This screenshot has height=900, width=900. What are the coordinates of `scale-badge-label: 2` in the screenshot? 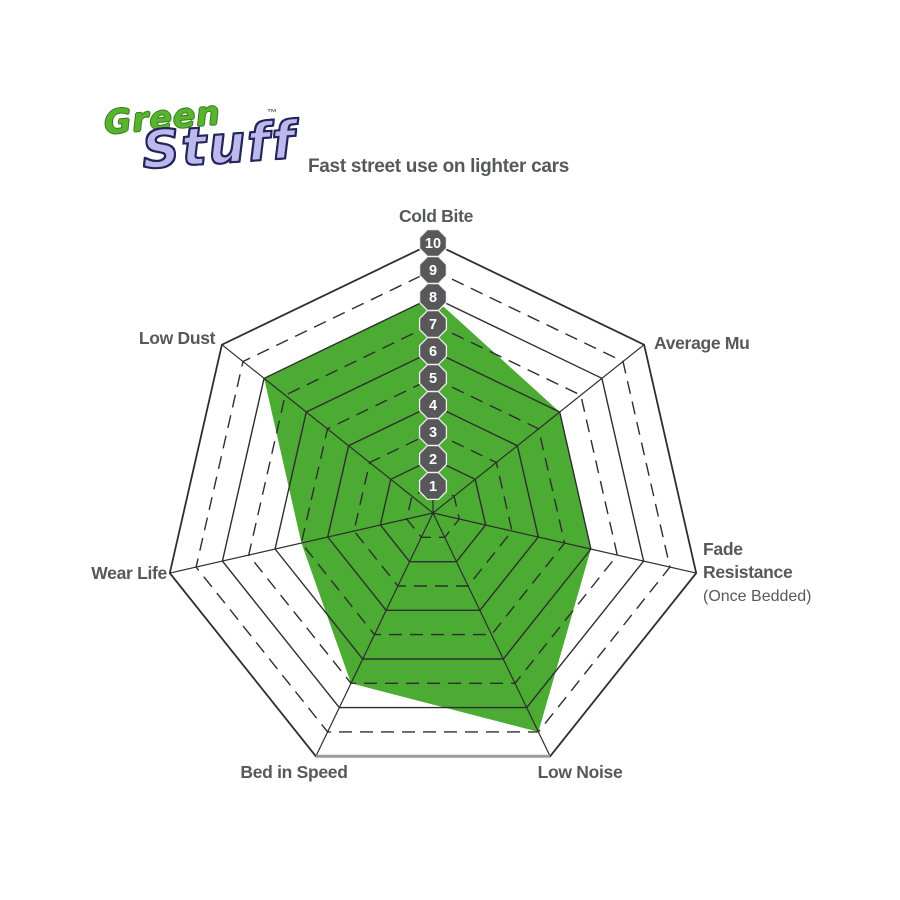 It's located at (433, 460).